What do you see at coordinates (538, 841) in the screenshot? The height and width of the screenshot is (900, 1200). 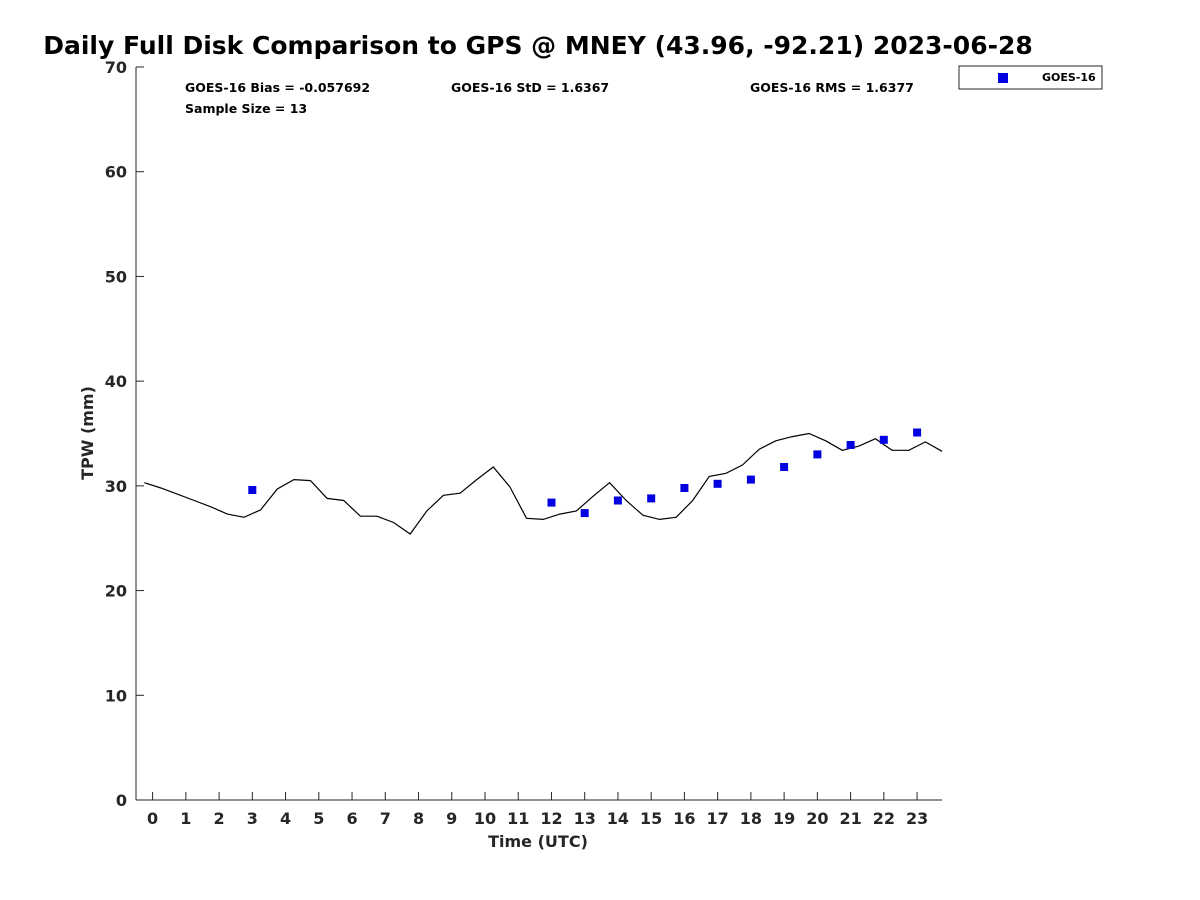 I see `x-axis-label: Time (UTC)` at bounding box center [538, 841].